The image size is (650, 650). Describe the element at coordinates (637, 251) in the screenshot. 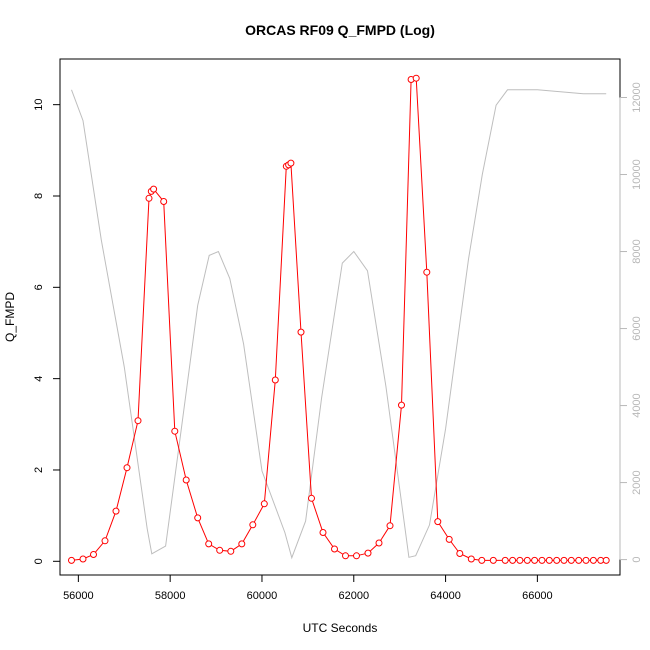

I see `y2-tick-label: 8000` at that location.